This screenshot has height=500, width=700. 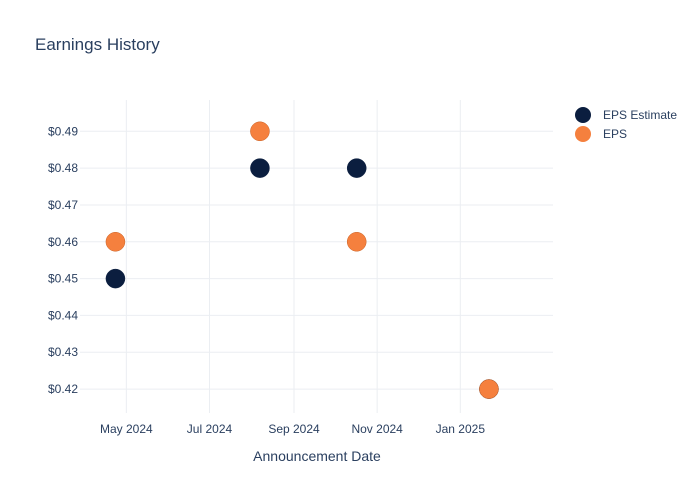 I want to click on y-tick-label: $0.45, so click(x=63, y=279).